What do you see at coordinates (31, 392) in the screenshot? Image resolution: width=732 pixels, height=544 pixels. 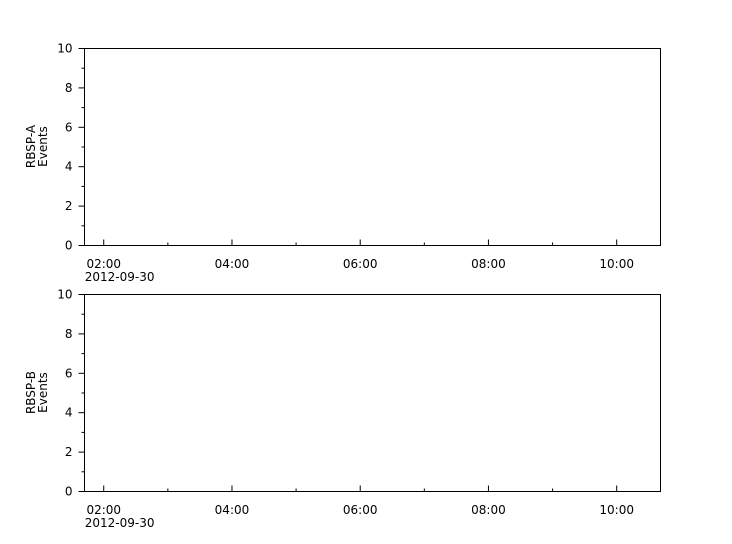 I see `y-axis-label: RBSP-B` at bounding box center [31, 392].